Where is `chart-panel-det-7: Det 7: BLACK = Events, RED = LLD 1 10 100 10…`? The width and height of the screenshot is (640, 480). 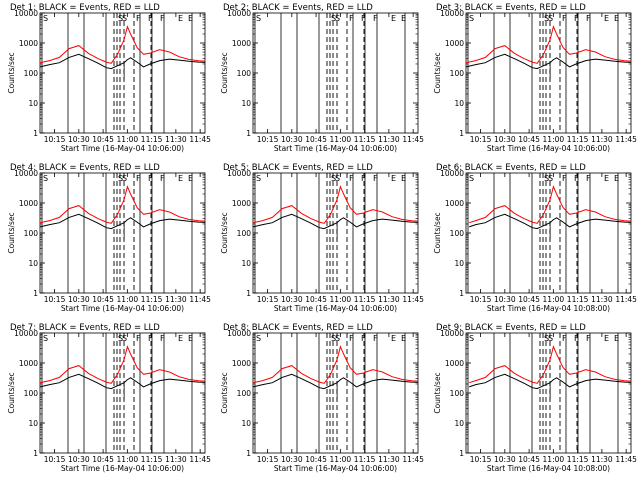
chart-panel-det-7: Det 7: BLACK = Events, RED = LLD 1 10 100 10… is located at coordinates (106, 400).